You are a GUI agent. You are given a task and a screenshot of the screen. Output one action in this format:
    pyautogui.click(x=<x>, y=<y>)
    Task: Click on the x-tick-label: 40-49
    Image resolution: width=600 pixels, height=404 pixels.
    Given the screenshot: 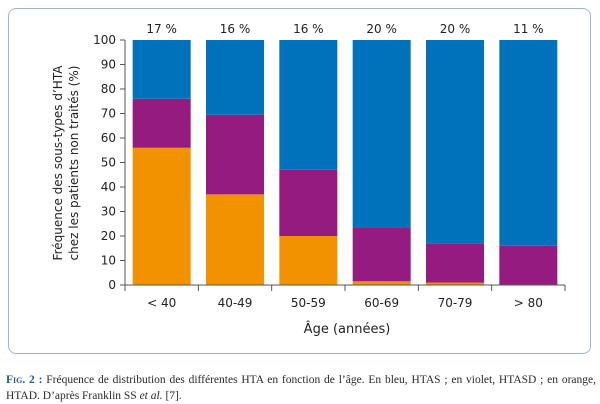 What is the action you would take?
    pyautogui.click(x=235, y=303)
    